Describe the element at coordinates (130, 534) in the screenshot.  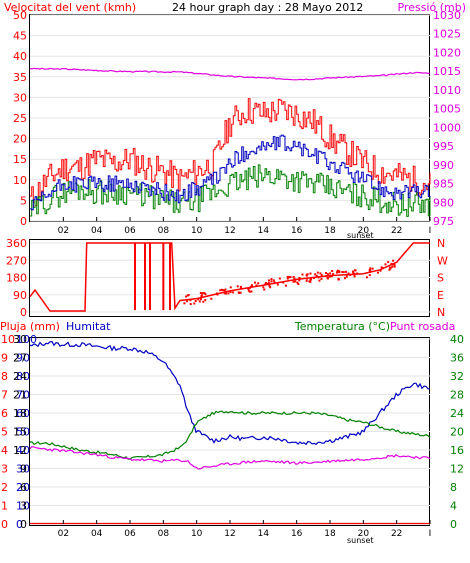
I see `bottom-xtick-2: 06` at that location.